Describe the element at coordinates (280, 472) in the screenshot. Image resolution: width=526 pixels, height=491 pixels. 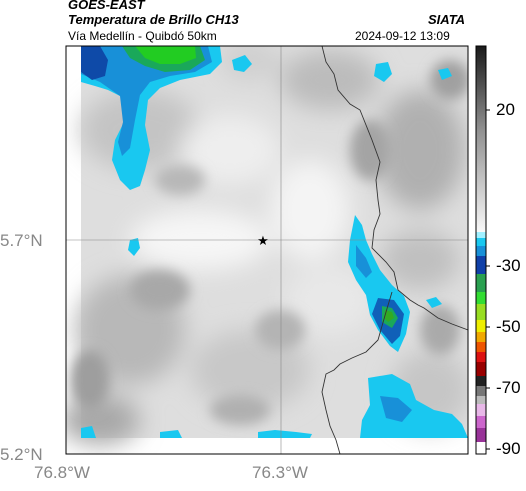
I see `lon-label-76.3: 76.3°W` at that location.